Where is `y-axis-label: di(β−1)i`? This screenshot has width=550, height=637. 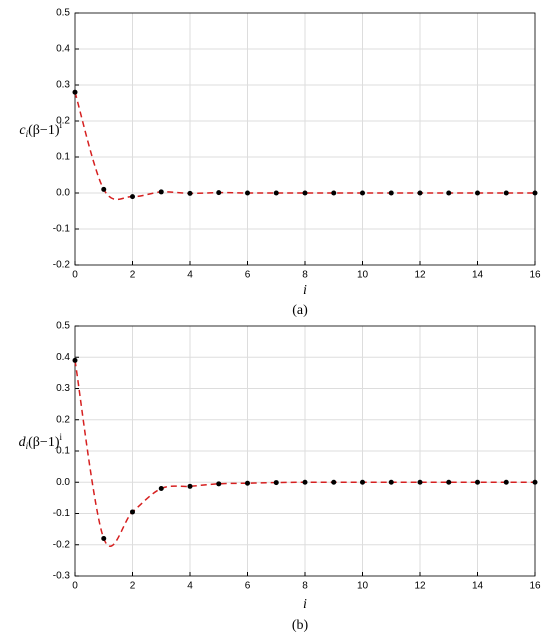 y-axis-label: di(β−1)i is located at coordinates (41, 441).